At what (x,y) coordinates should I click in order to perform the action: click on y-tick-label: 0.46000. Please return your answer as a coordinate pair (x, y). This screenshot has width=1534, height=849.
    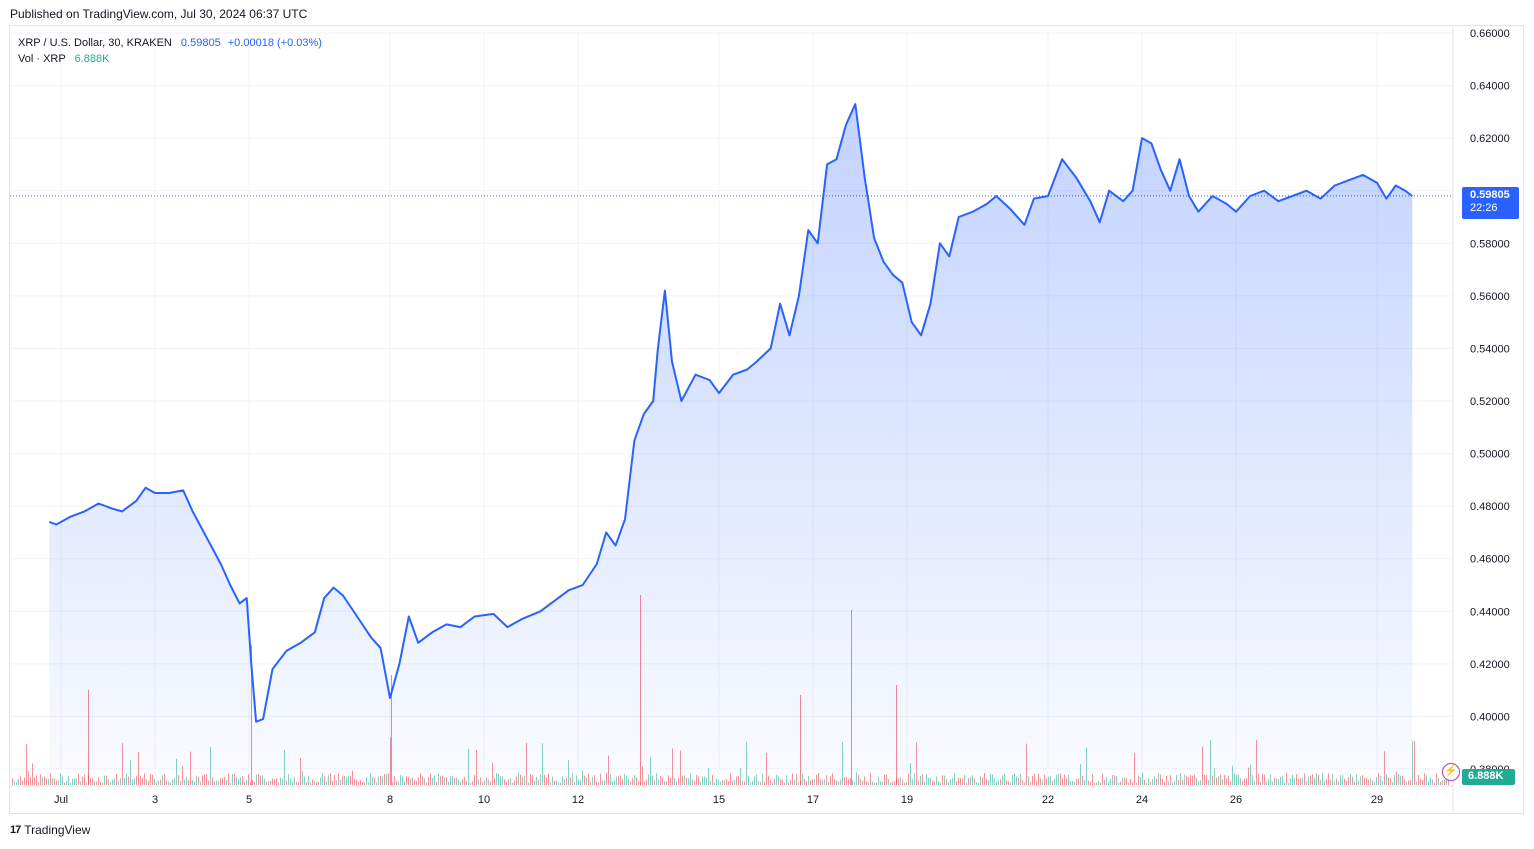
    Looking at the image, I should click on (1490, 560).